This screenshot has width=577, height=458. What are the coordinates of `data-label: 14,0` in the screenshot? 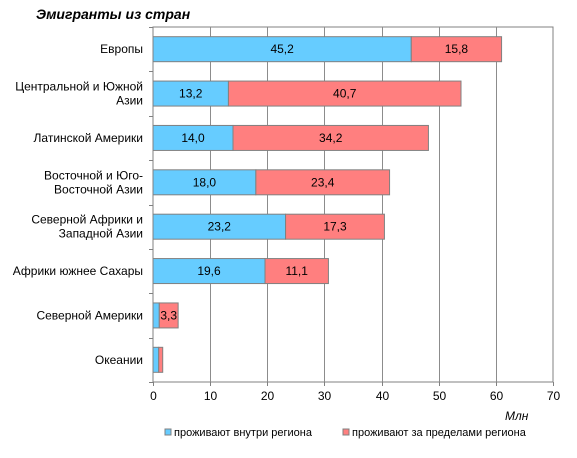 It's located at (193, 138).